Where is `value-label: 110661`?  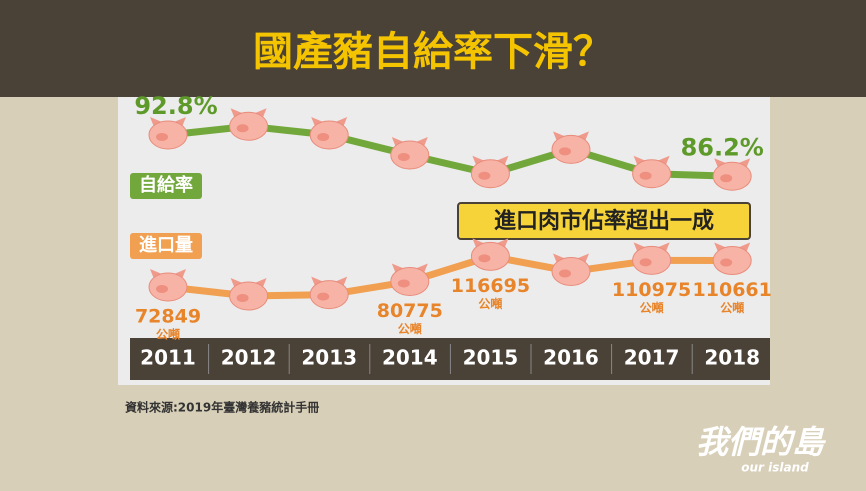
value-label: 110661 is located at coordinates (732, 290).